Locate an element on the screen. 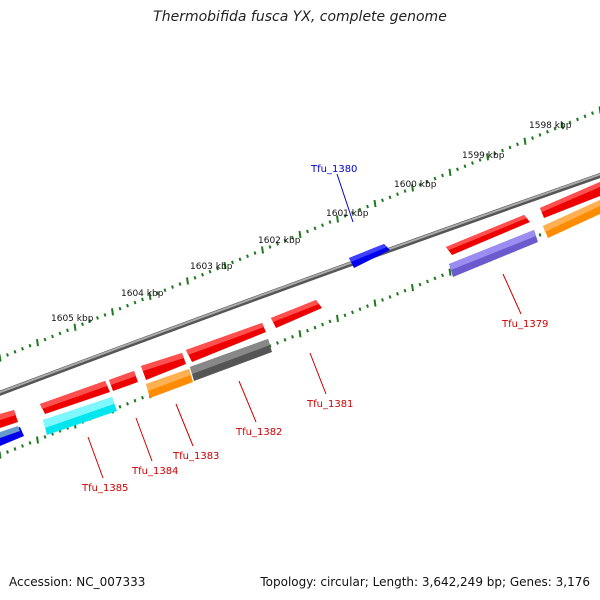  gene-left-edge-blue is located at coordinates (12, 436).